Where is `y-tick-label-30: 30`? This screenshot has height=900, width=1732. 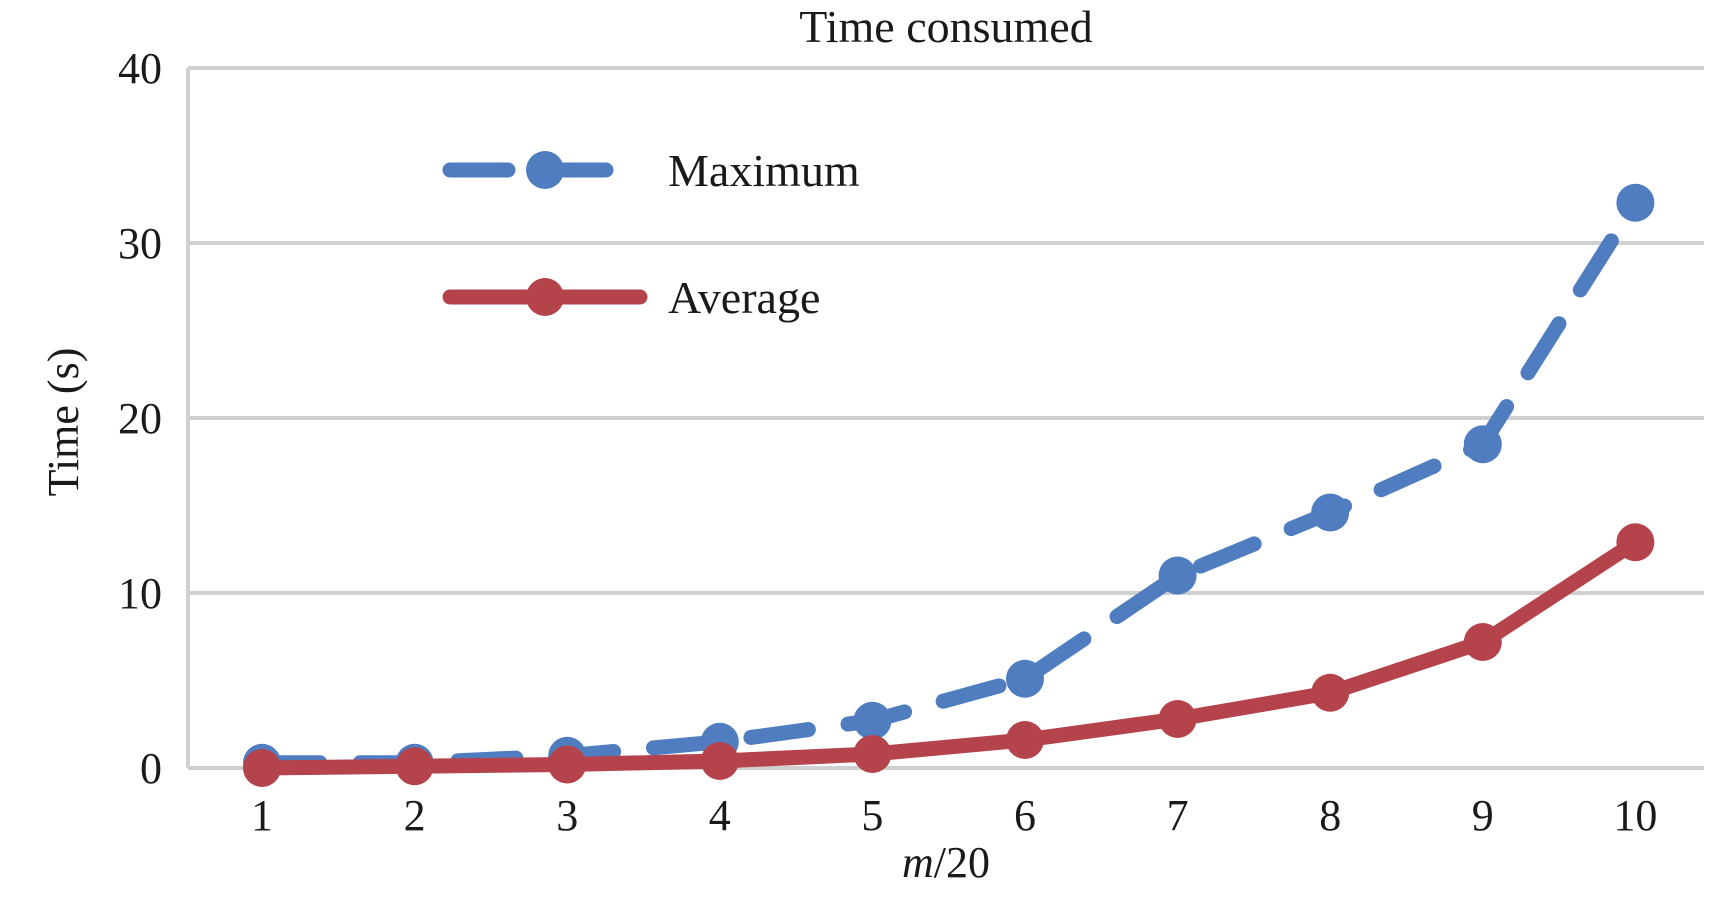 y-tick-label-30: 30 is located at coordinates (140, 243).